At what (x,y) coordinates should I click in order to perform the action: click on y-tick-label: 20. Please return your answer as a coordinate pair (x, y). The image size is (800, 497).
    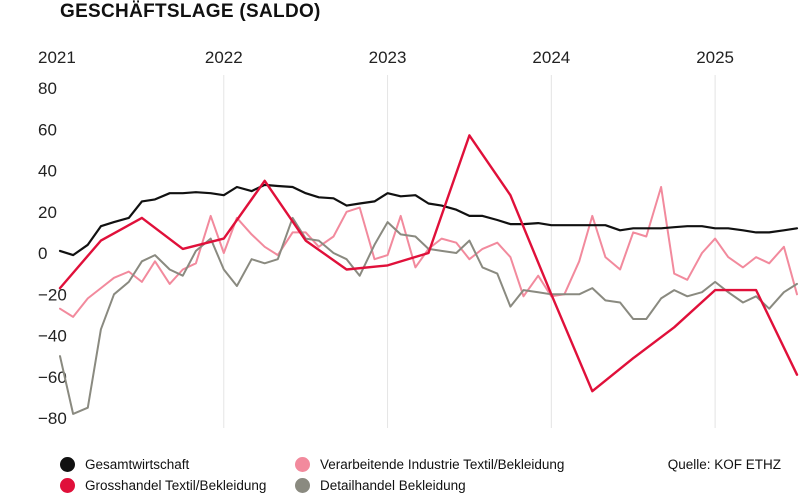
    Looking at the image, I should click on (47, 212).